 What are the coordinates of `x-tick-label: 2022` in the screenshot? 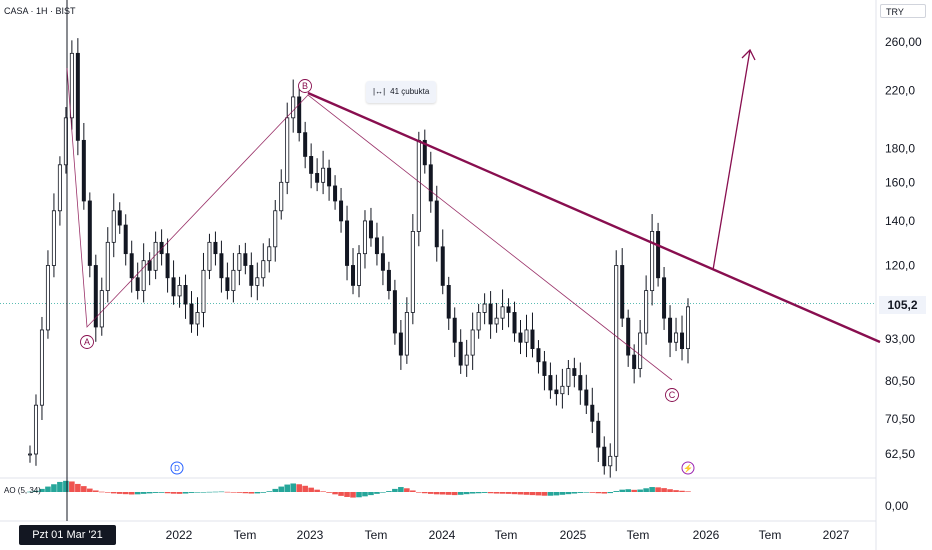 It's located at (179, 535).